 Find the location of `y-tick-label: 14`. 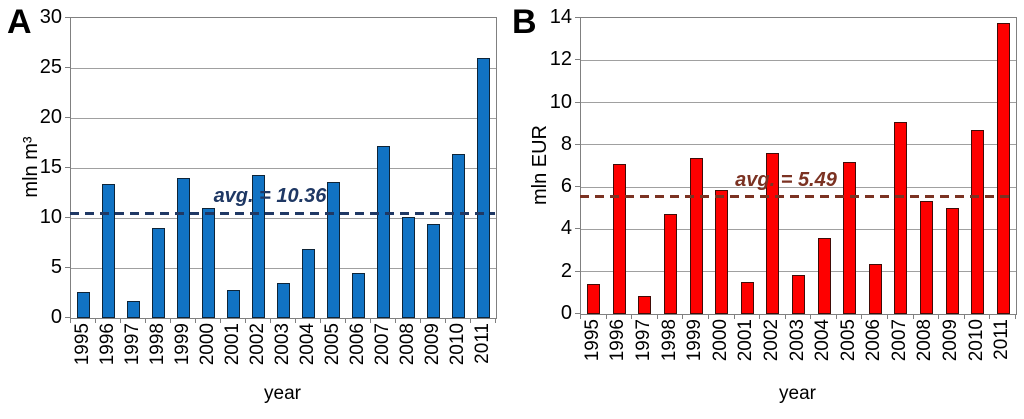

y-tick-label: 14 is located at coordinates (560, 17).